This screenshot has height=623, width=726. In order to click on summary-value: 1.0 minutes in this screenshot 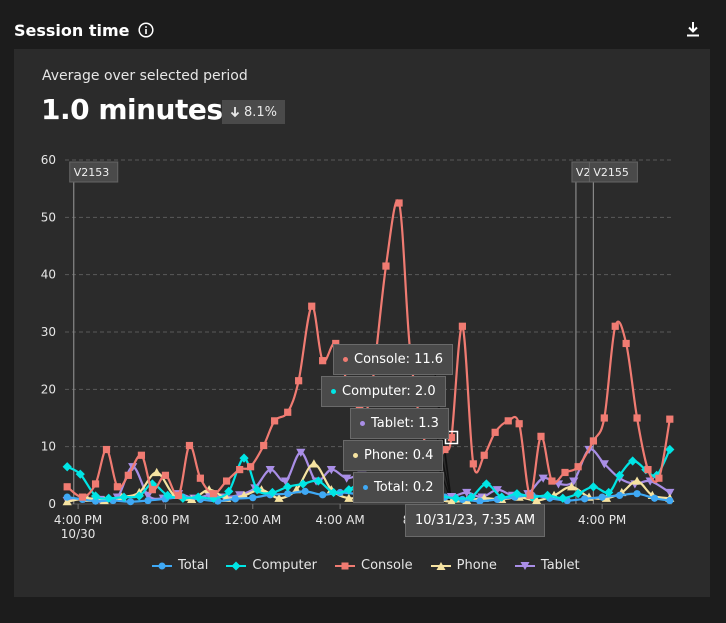, I will do `click(132, 109)`.